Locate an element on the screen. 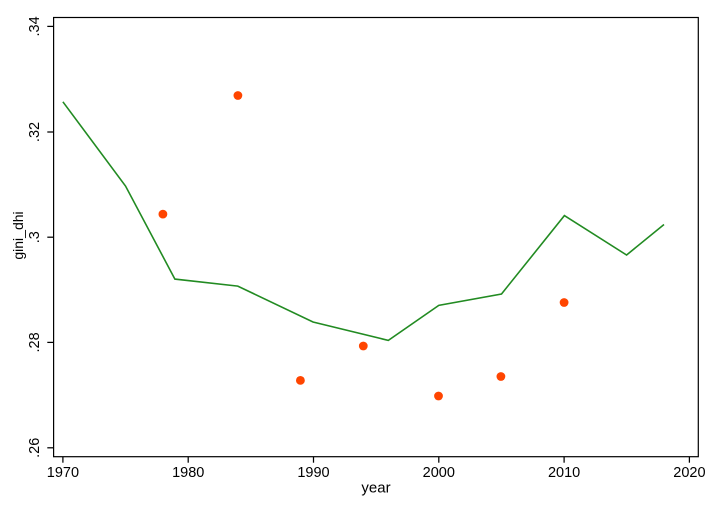 The image size is (724, 507). svg-text: .34 is located at coordinates (35, 26).